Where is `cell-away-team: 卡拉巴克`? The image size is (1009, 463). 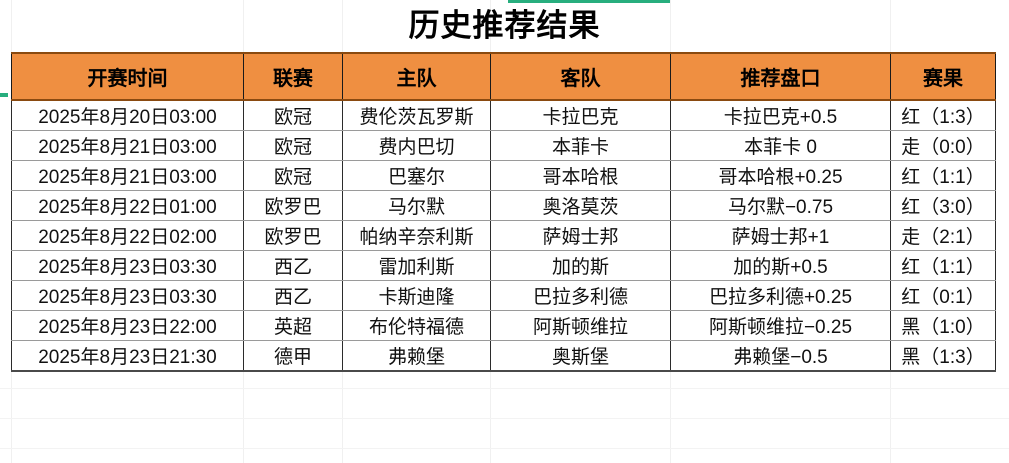
cell-away-team: 卡拉巴克 is located at coordinates (580, 115).